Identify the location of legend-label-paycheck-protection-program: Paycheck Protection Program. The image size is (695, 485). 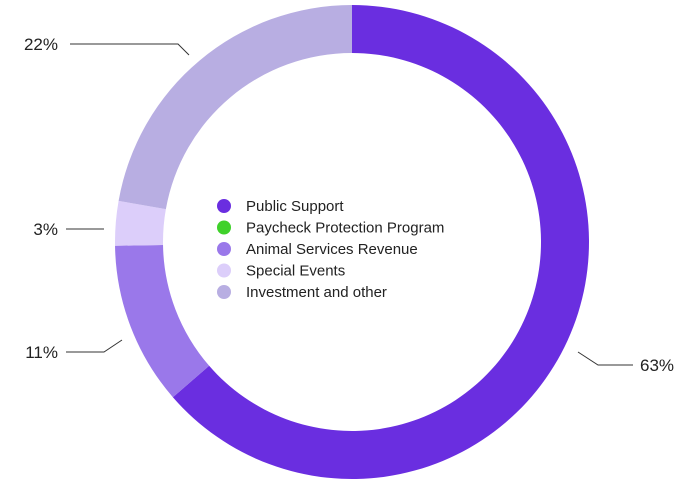
(345, 228).